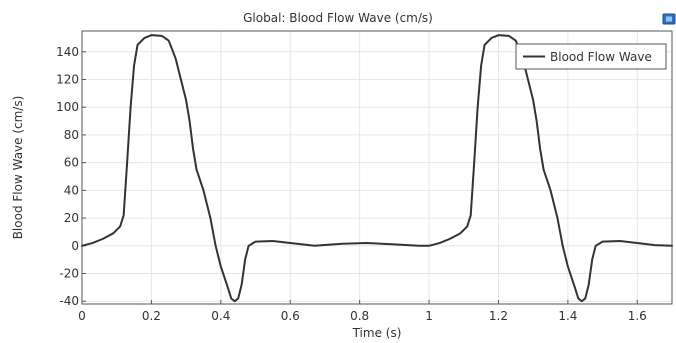  I want to click on x-tick-label: 0, so click(82, 316).